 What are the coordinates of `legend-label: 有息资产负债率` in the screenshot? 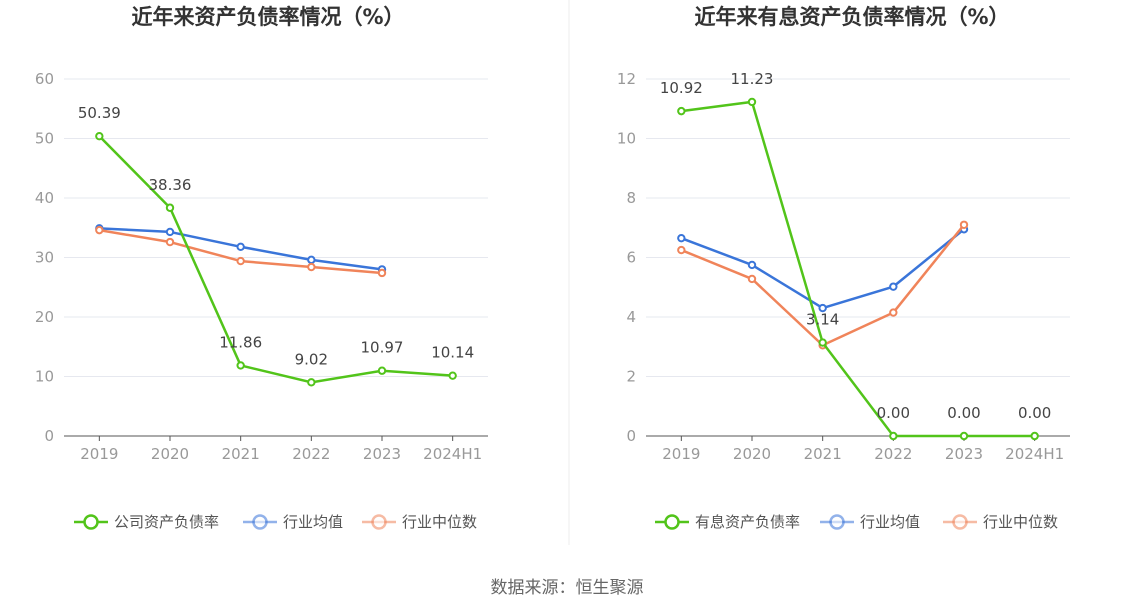 It's located at (747, 522).